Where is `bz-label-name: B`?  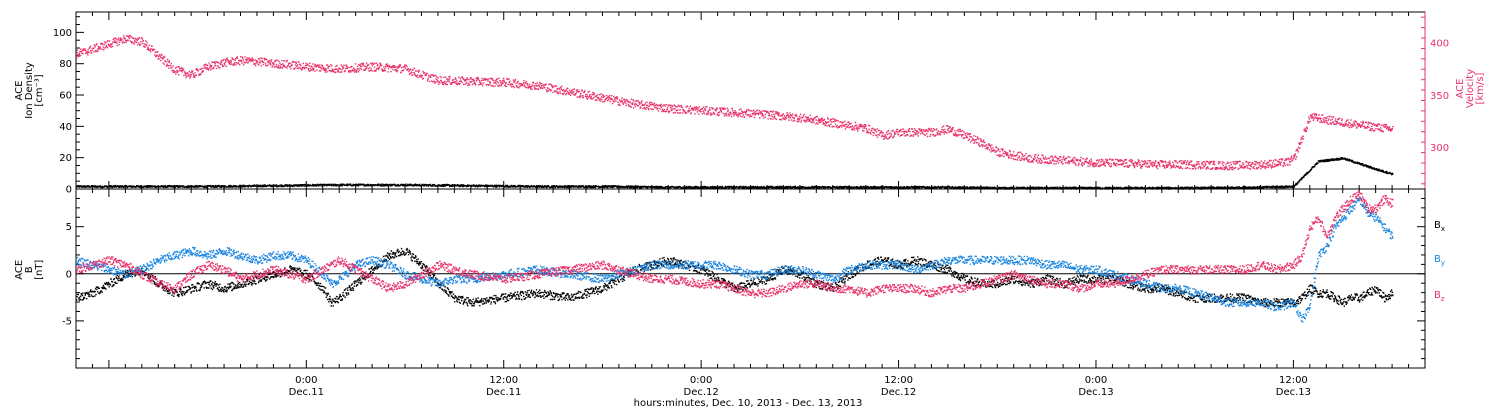 bz-label-name: B is located at coordinates (1437, 295).